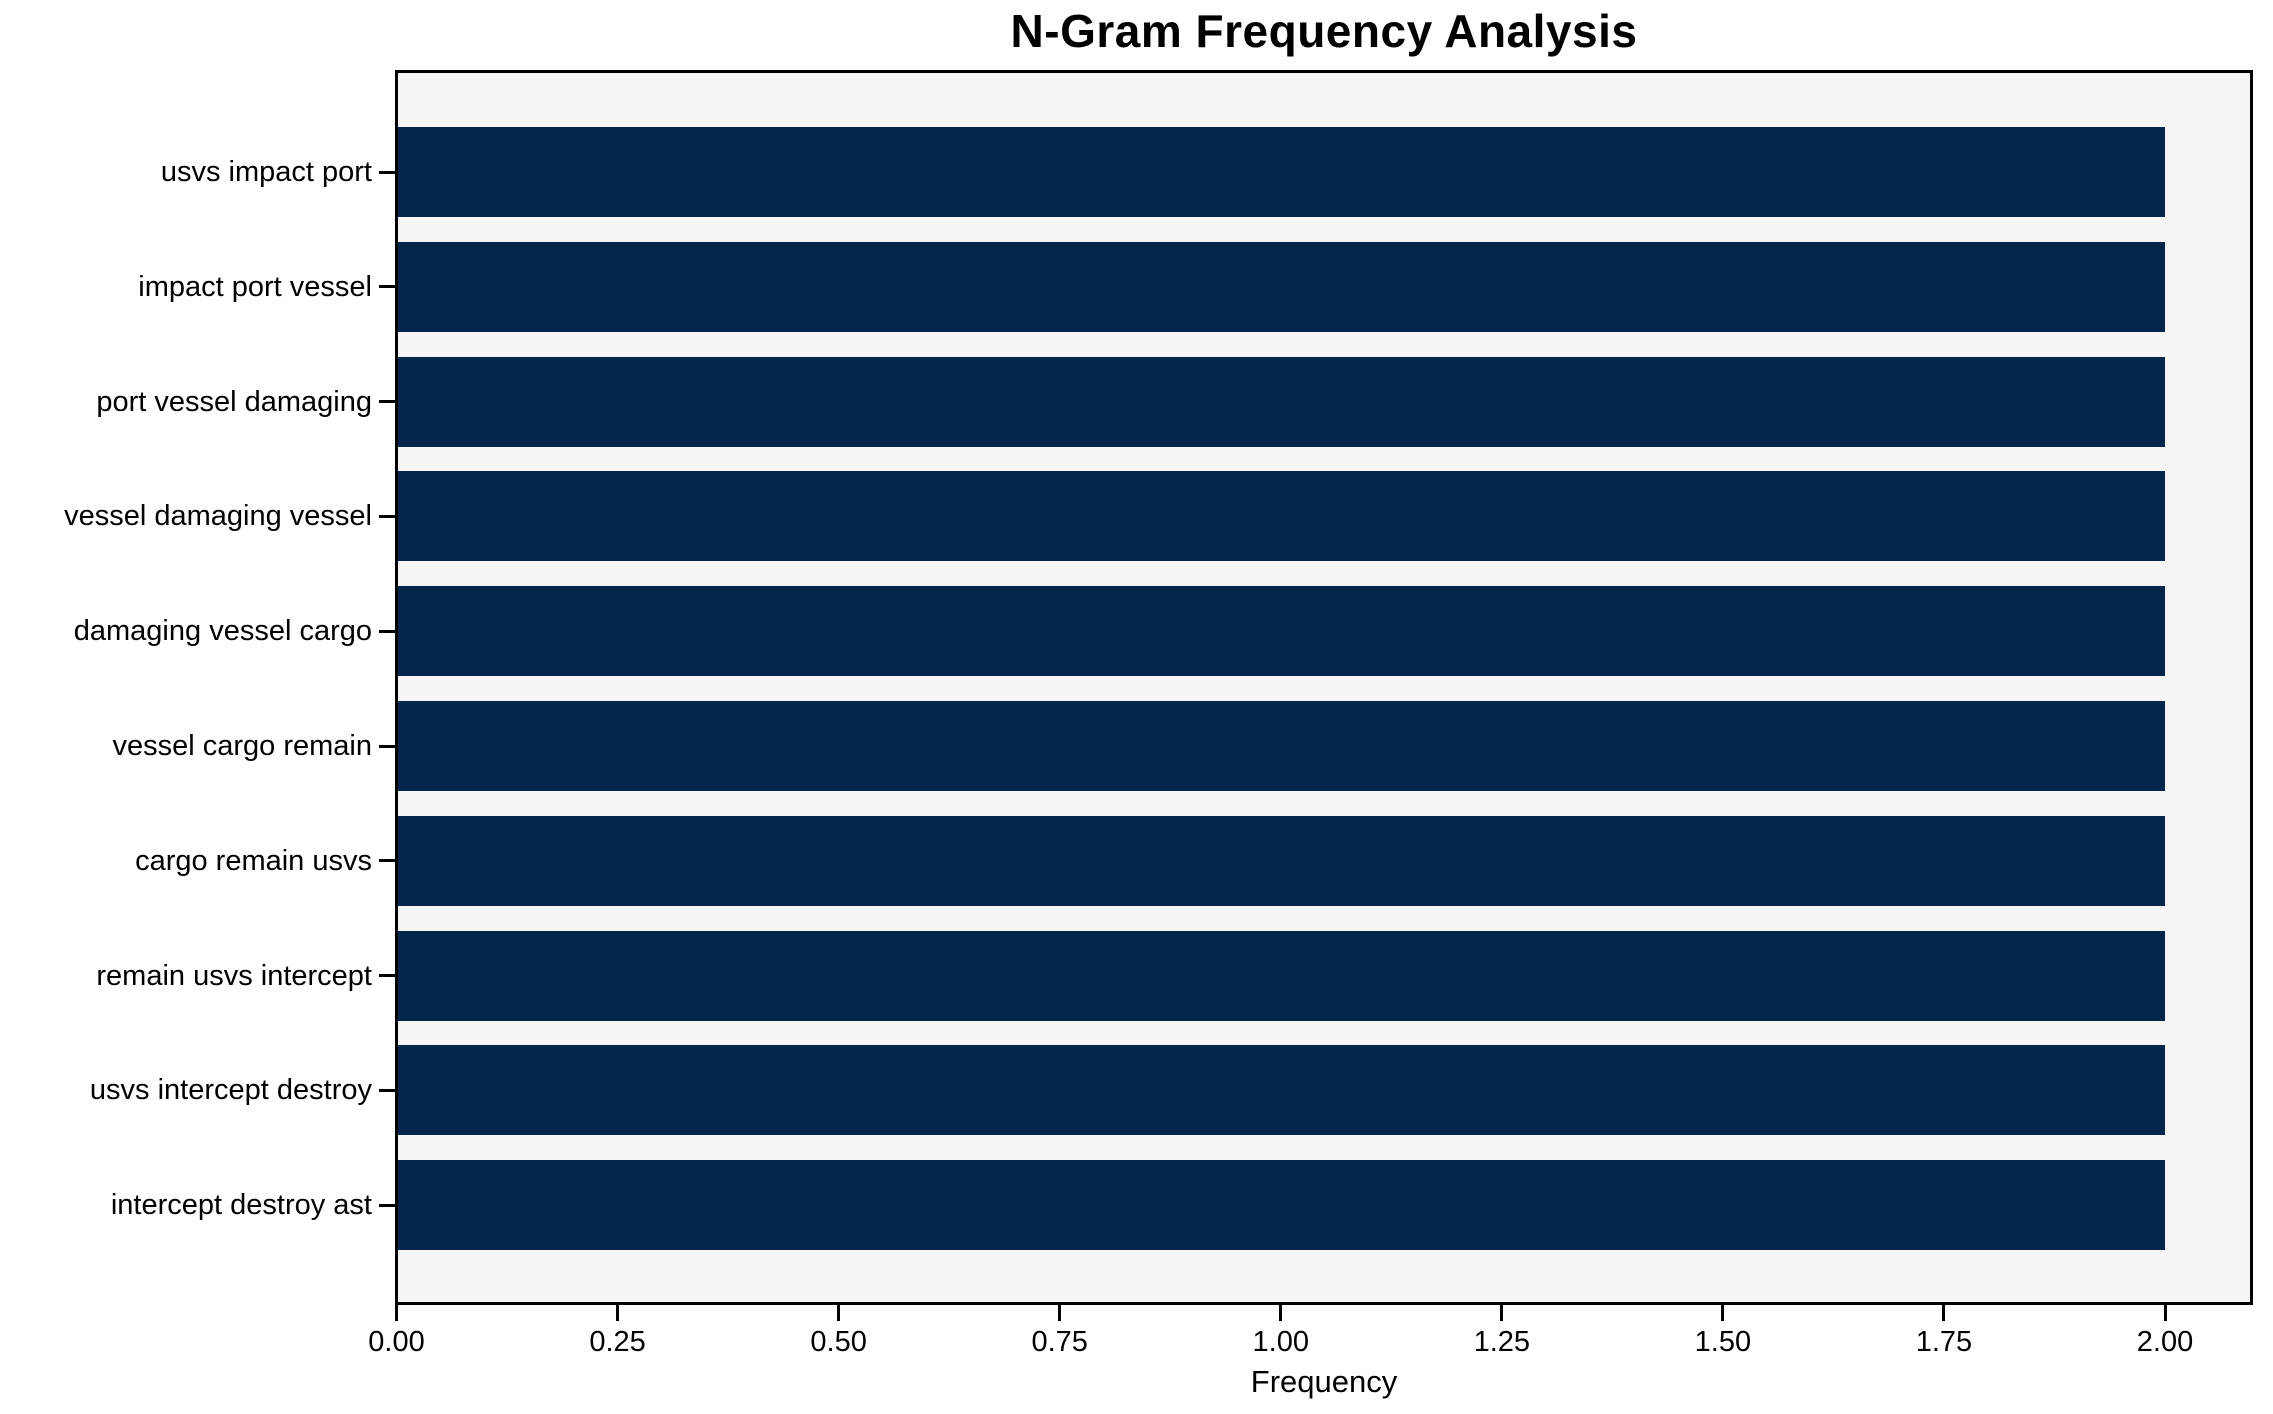 The width and height of the screenshot is (2273, 1414). What do you see at coordinates (234, 975) in the screenshot?
I see `y-tick-label: remain usvs intercept` at bounding box center [234, 975].